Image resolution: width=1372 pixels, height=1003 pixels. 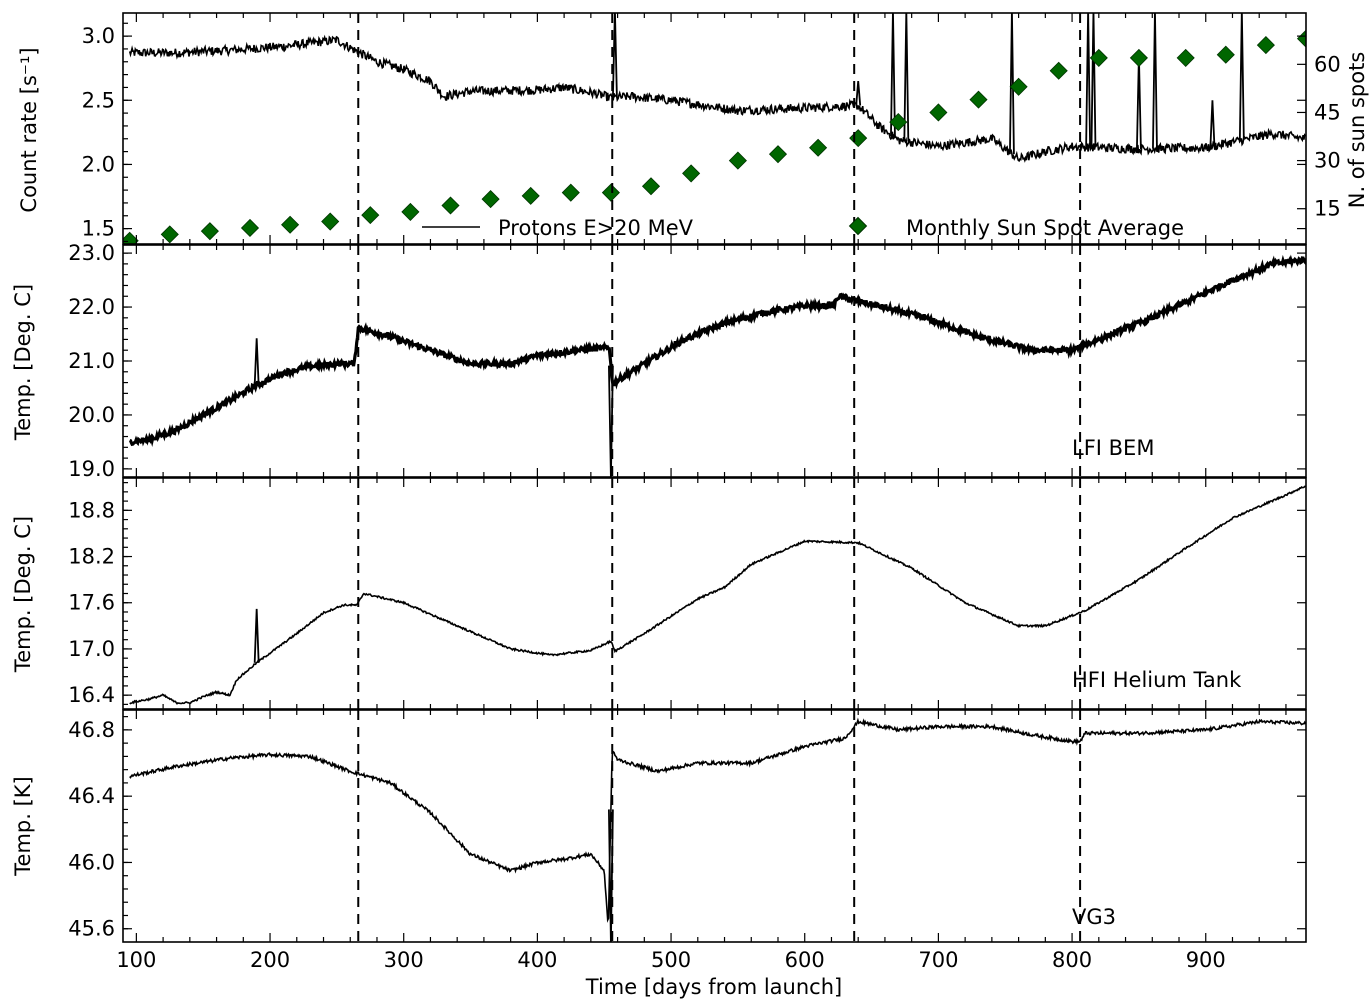 I want to click on legend-marker-sunspots, so click(x=858, y=226).